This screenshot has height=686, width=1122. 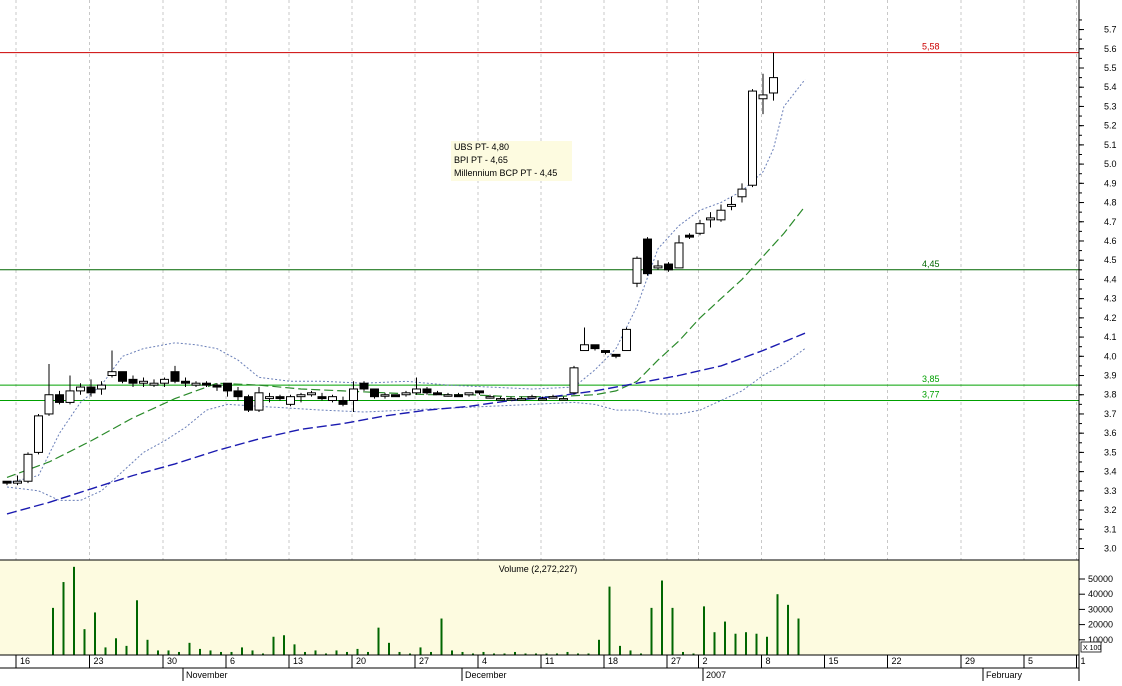 What do you see at coordinates (1096, 609) in the screenshot?
I see `volume-axis: 10000 20000 30000 40000 50000` at bounding box center [1096, 609].